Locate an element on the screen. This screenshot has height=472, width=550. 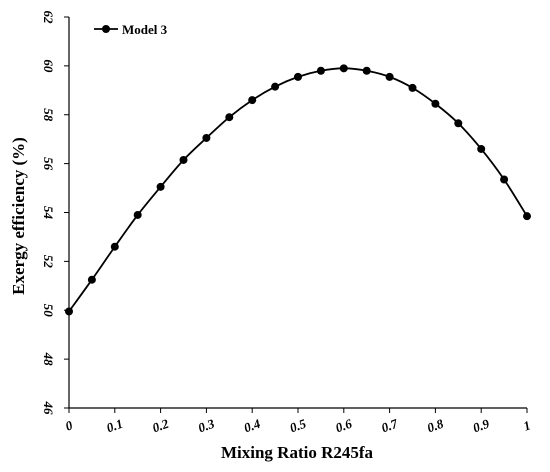
x-axis-ticks: 0 0.1 0.2 0.3 0.4 0.5 0.6 0.7 0.8 0.9 1 is located at coordinates (297, 421).